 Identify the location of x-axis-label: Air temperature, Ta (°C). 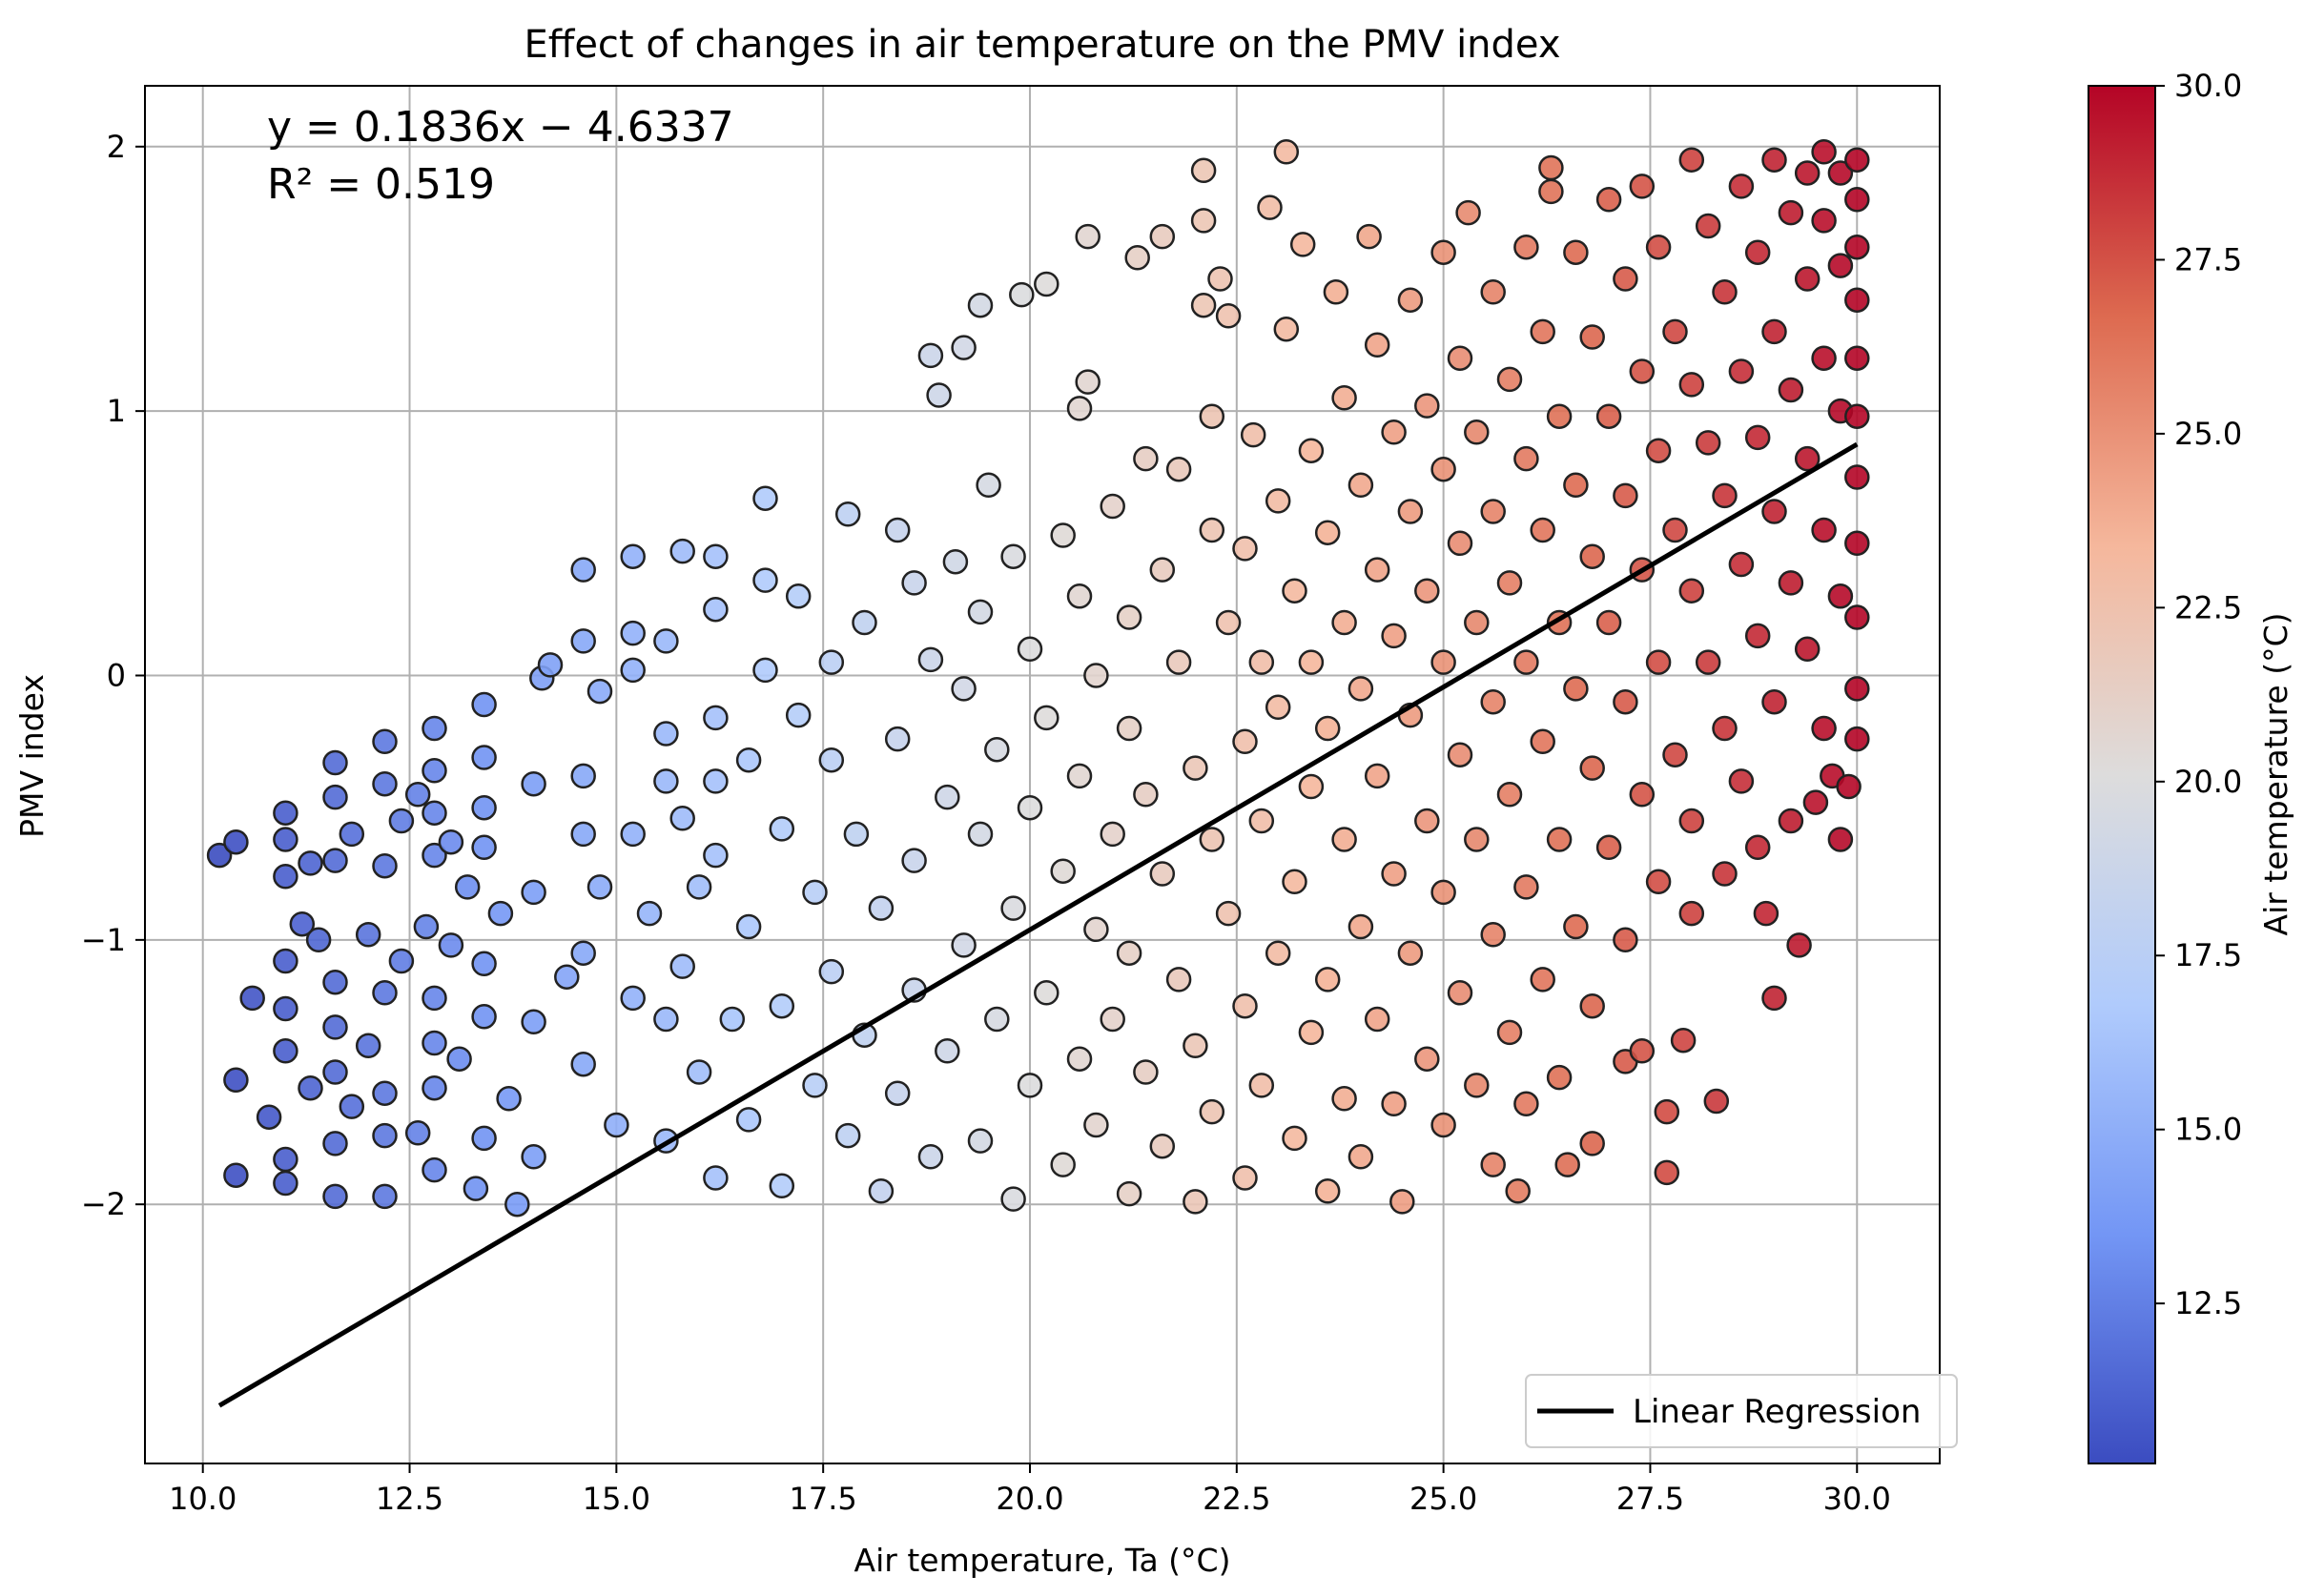
(1043, 1560).